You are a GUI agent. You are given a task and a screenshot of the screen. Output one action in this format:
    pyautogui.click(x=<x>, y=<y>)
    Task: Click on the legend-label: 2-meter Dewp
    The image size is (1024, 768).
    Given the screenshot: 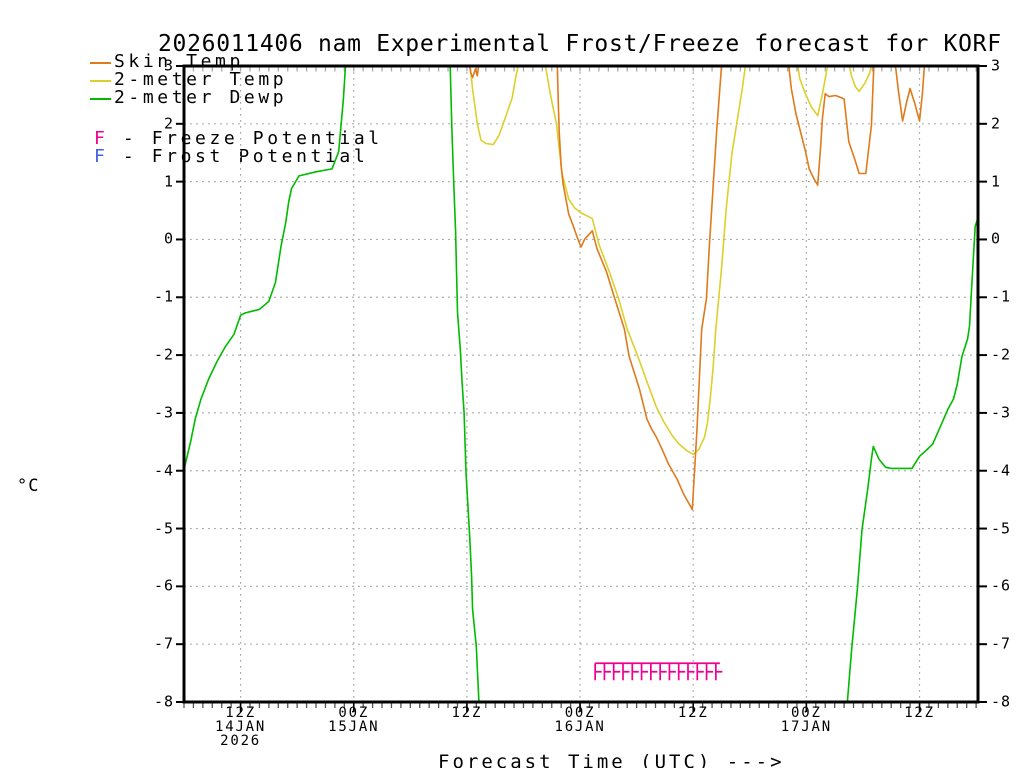 What is the action you would take?
    pyautogui.click(x=201, y=97)
    